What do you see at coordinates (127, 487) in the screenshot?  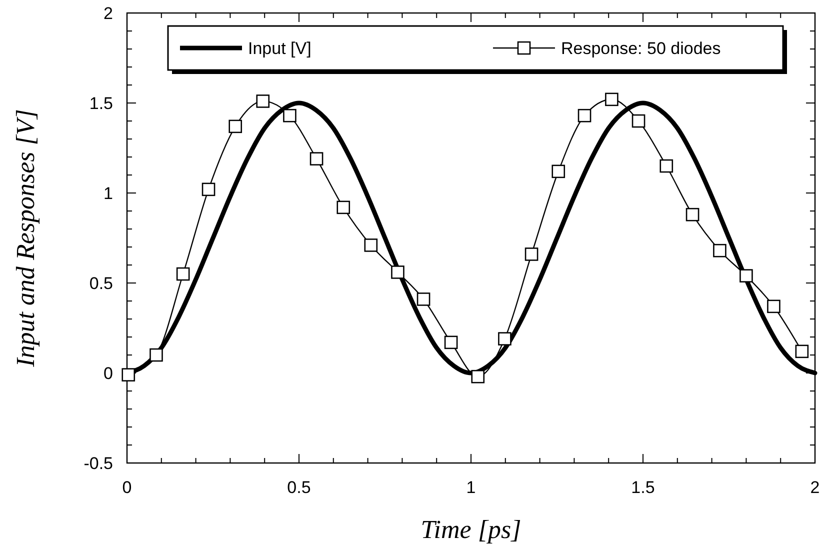 I see `x-tick-label: 0` at bounding box center [127, 487].